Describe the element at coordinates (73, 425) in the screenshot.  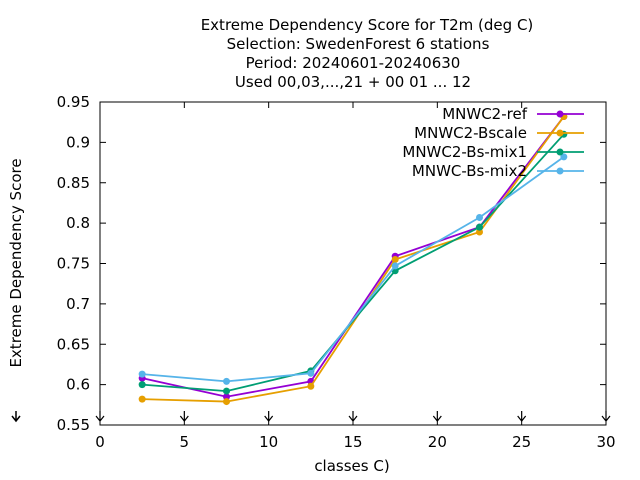
I see `y-tick-label: 0.55` at that location.